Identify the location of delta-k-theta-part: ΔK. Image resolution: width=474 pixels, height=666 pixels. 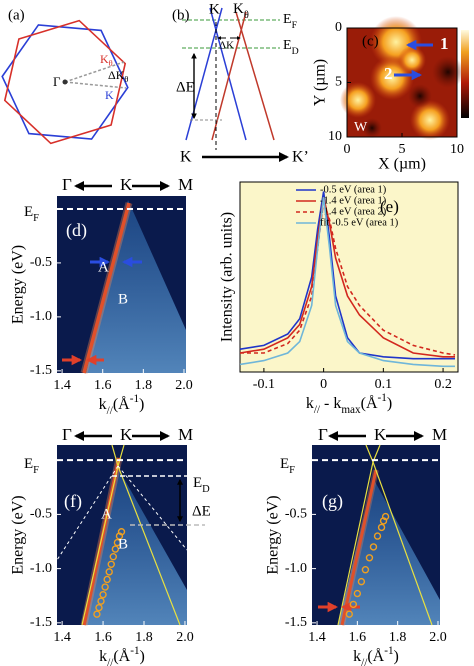
(116, 75).